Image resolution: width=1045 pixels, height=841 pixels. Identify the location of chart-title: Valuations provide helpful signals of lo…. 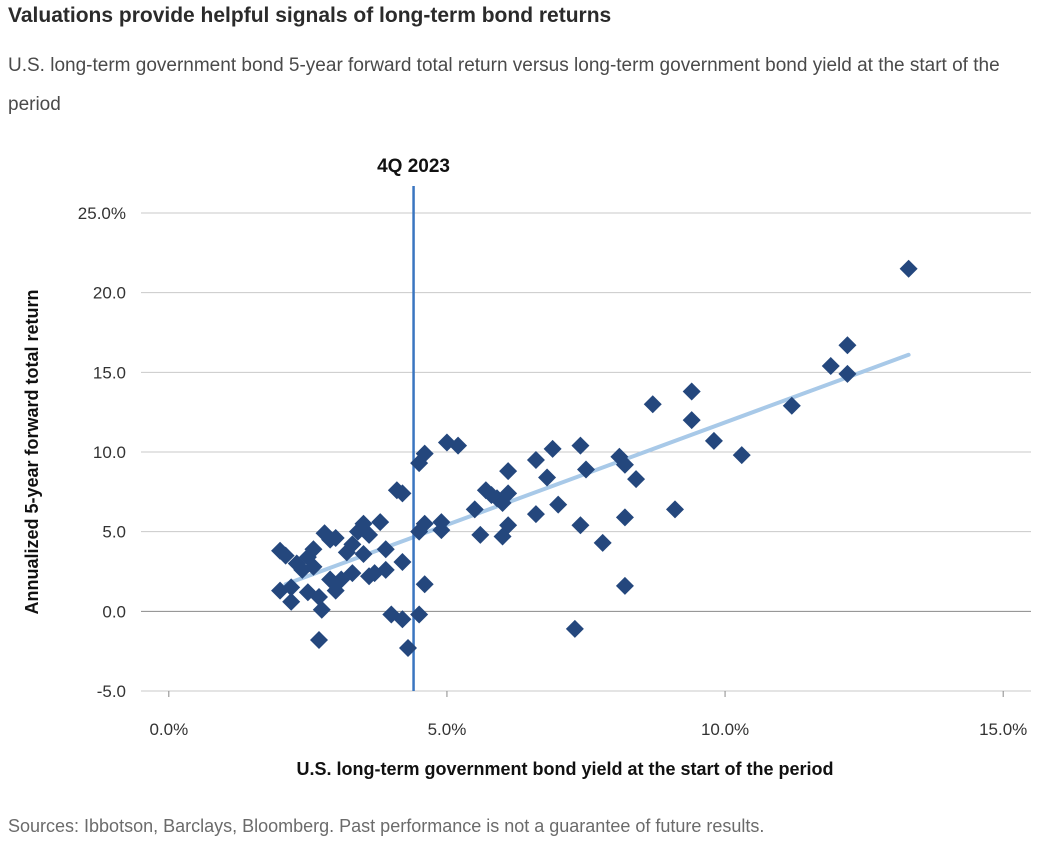
(310, 15).